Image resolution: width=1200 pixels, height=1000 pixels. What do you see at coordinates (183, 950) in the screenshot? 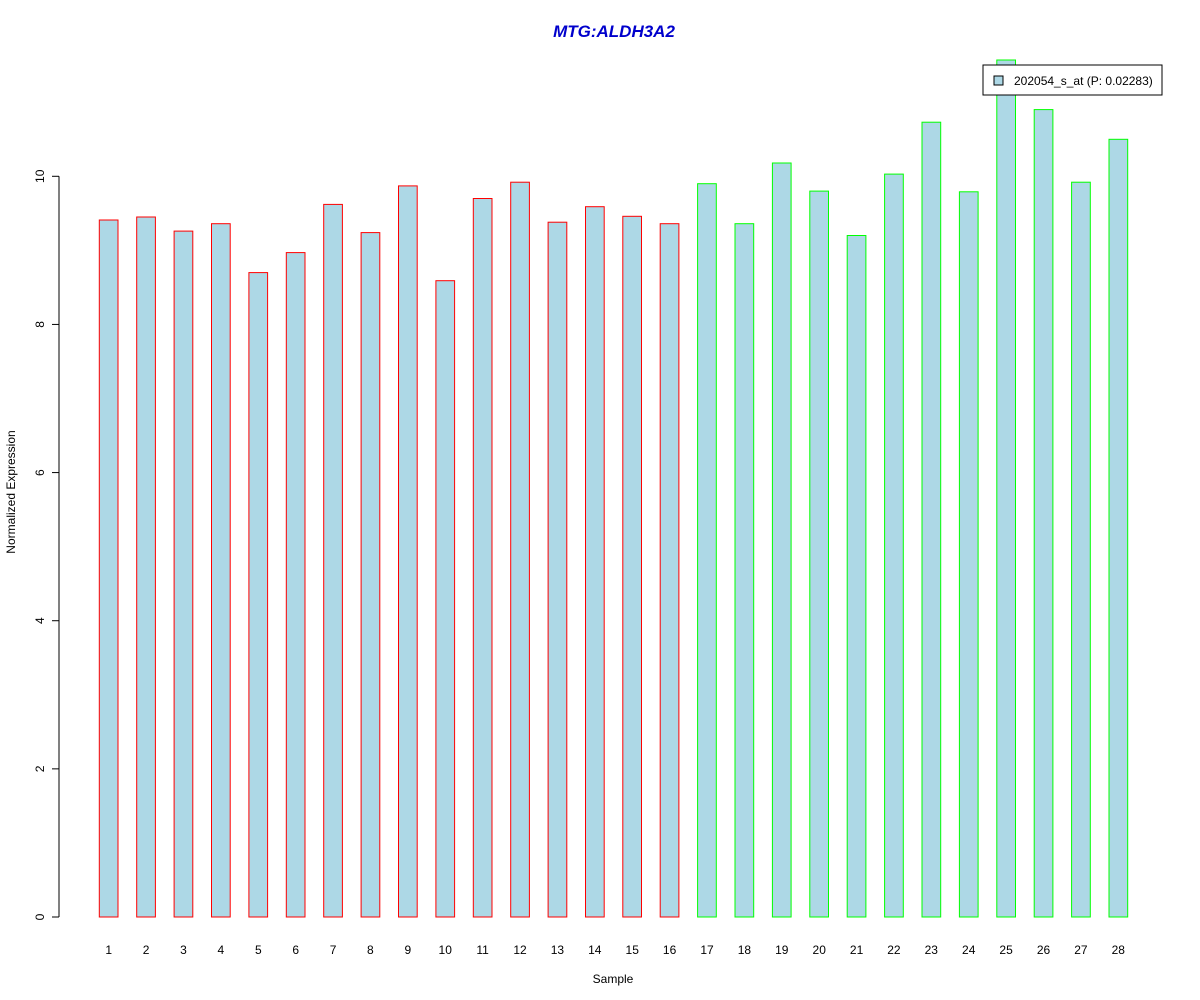
I see `x-tick-label: 3` at bounding box center [183, 950].